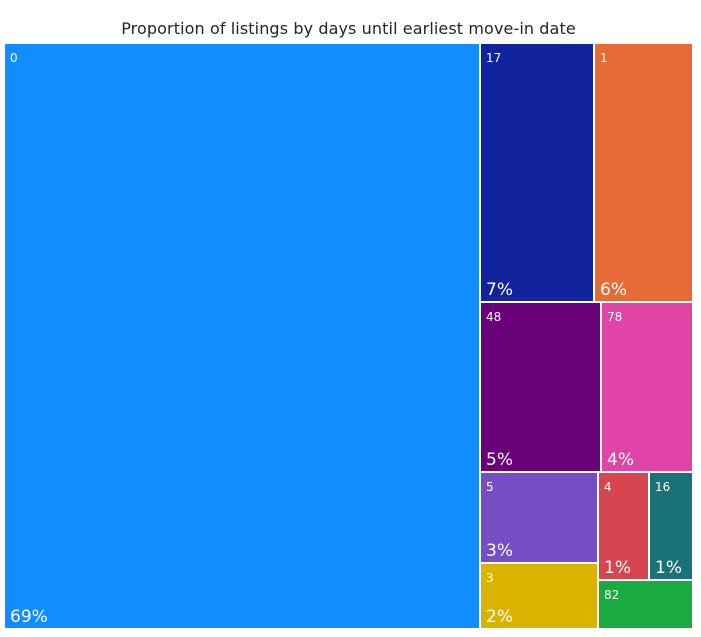 Image resolution: width=701 pixels, height=637 pixels. Describe the element at coordinates (14, 58) in the screenshot. I see `tile-category-label: 0` at that location.